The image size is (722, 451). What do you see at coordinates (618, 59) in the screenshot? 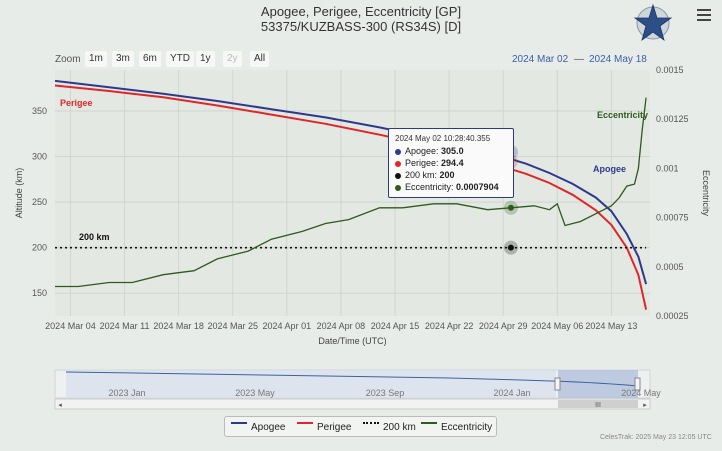
I see `range-to-input: 2024 May 18` at bounding box center [618, 59].